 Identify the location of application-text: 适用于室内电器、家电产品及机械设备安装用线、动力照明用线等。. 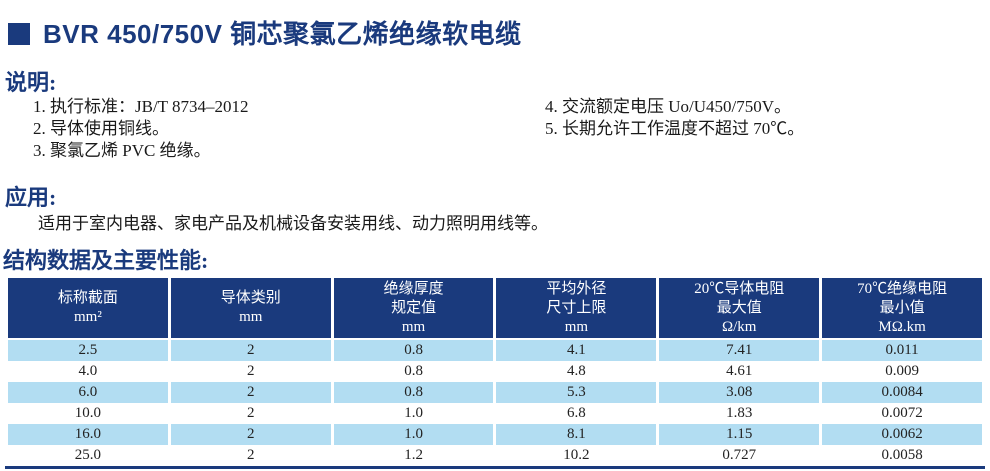
(293, 223).